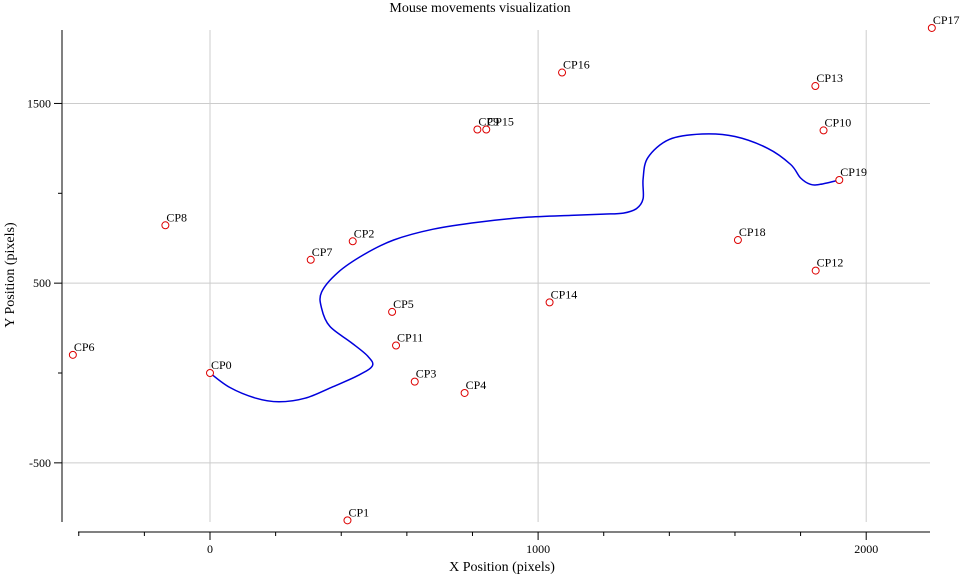 This screenshot has width=960, height=576. Describe the element at coordinates (829, 78) in the screenshot. I see `control-point-label: CP13` at that location.